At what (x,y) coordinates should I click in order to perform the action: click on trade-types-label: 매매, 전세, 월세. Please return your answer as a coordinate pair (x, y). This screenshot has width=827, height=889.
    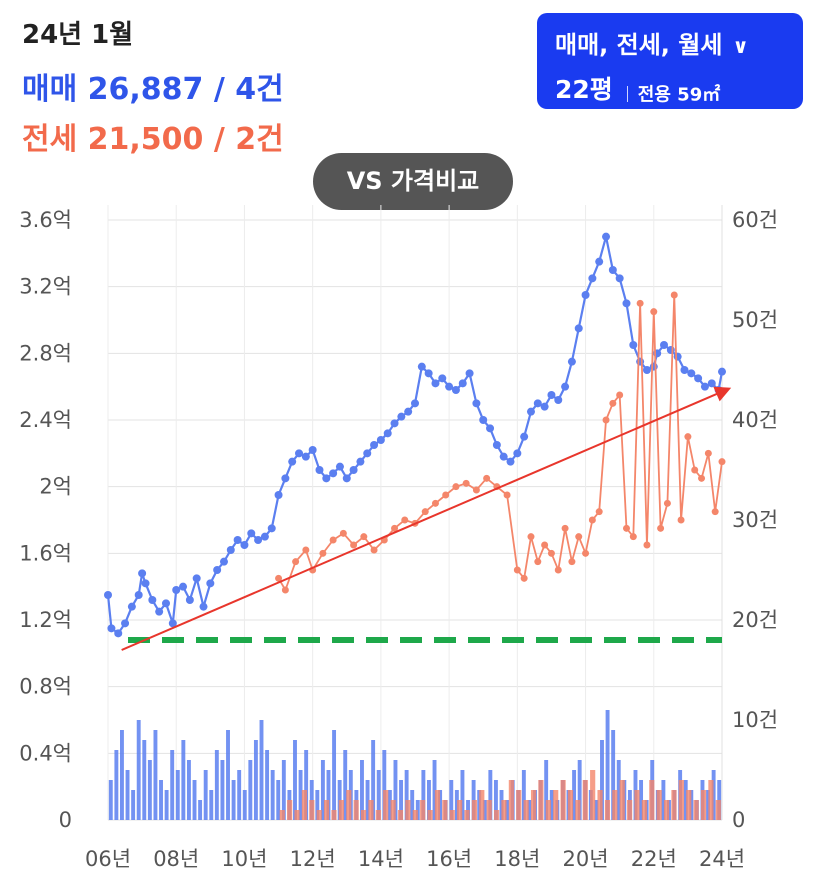
    Looking at the image, I should click on (639, 45).